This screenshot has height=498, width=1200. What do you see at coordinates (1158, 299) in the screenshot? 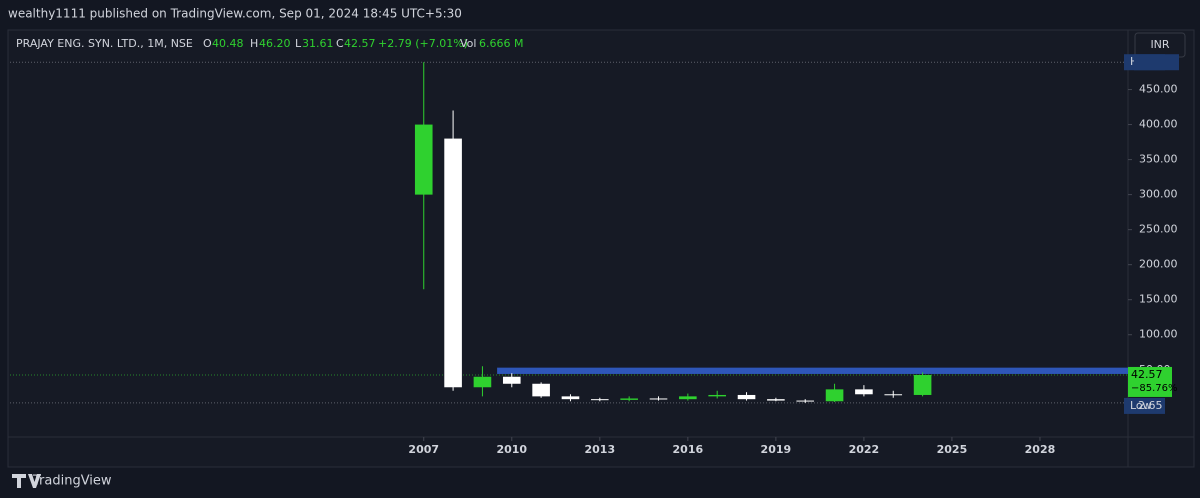
I see `y-tick-label: 150.00` at bounding box center [1158, 299].